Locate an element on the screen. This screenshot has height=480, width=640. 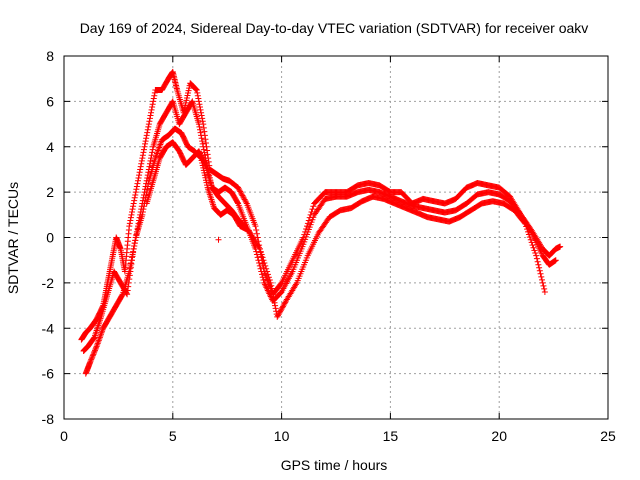
y-tick-label: 4 is located at coordinates (50, 147).